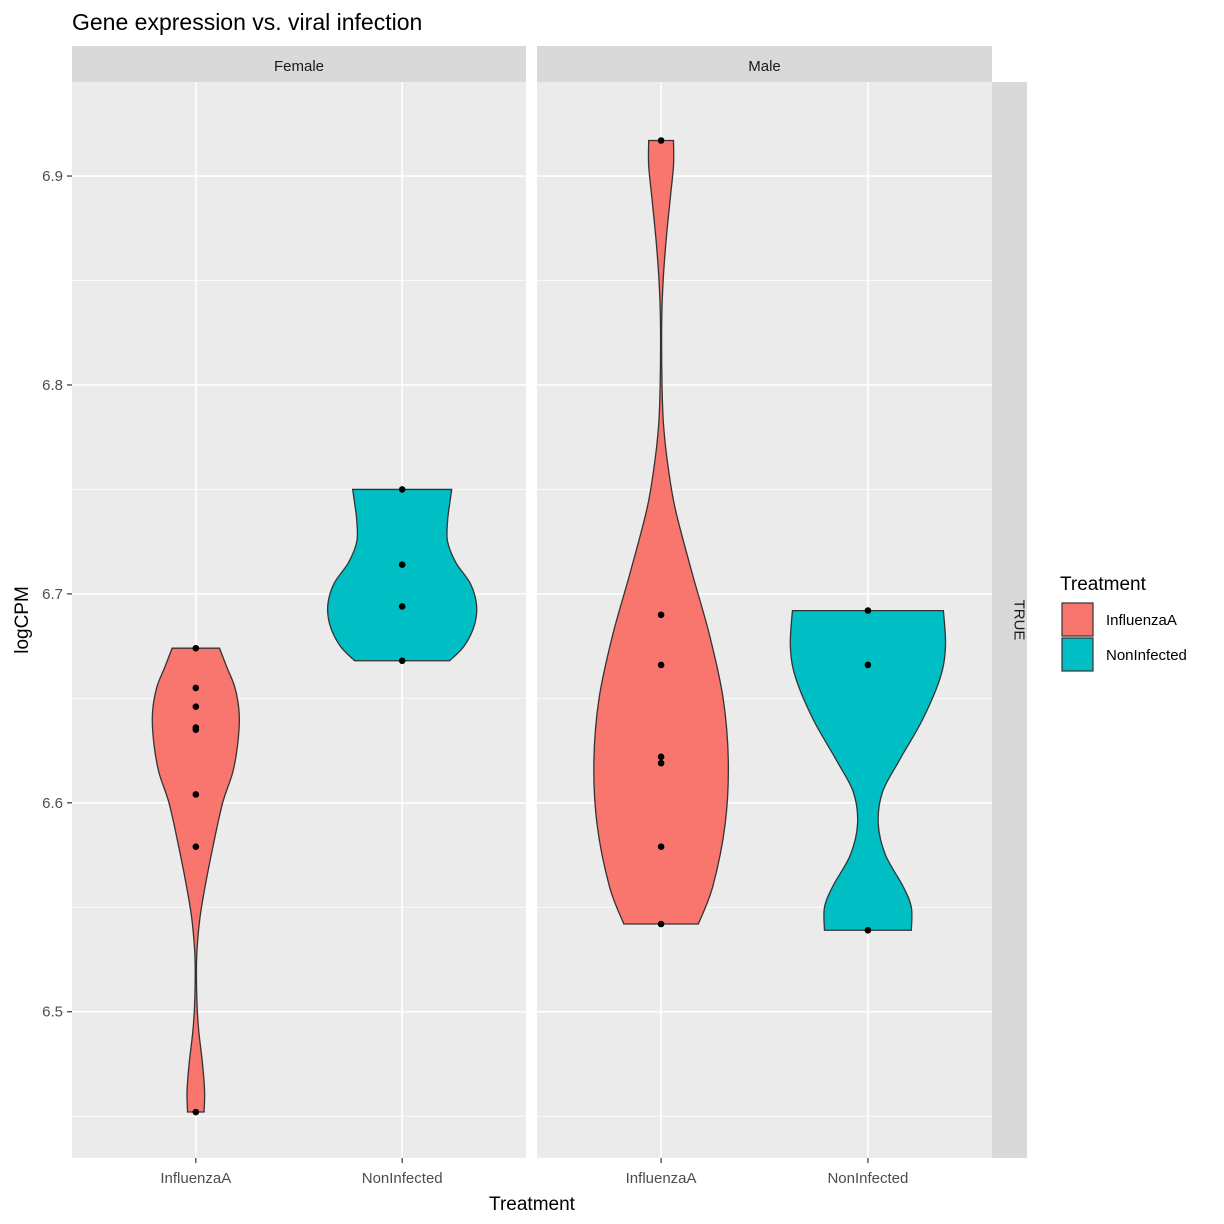 The height and width of the screenshot is (1224, 1224). I want to click on facet-strip-male, so click(764, 64).